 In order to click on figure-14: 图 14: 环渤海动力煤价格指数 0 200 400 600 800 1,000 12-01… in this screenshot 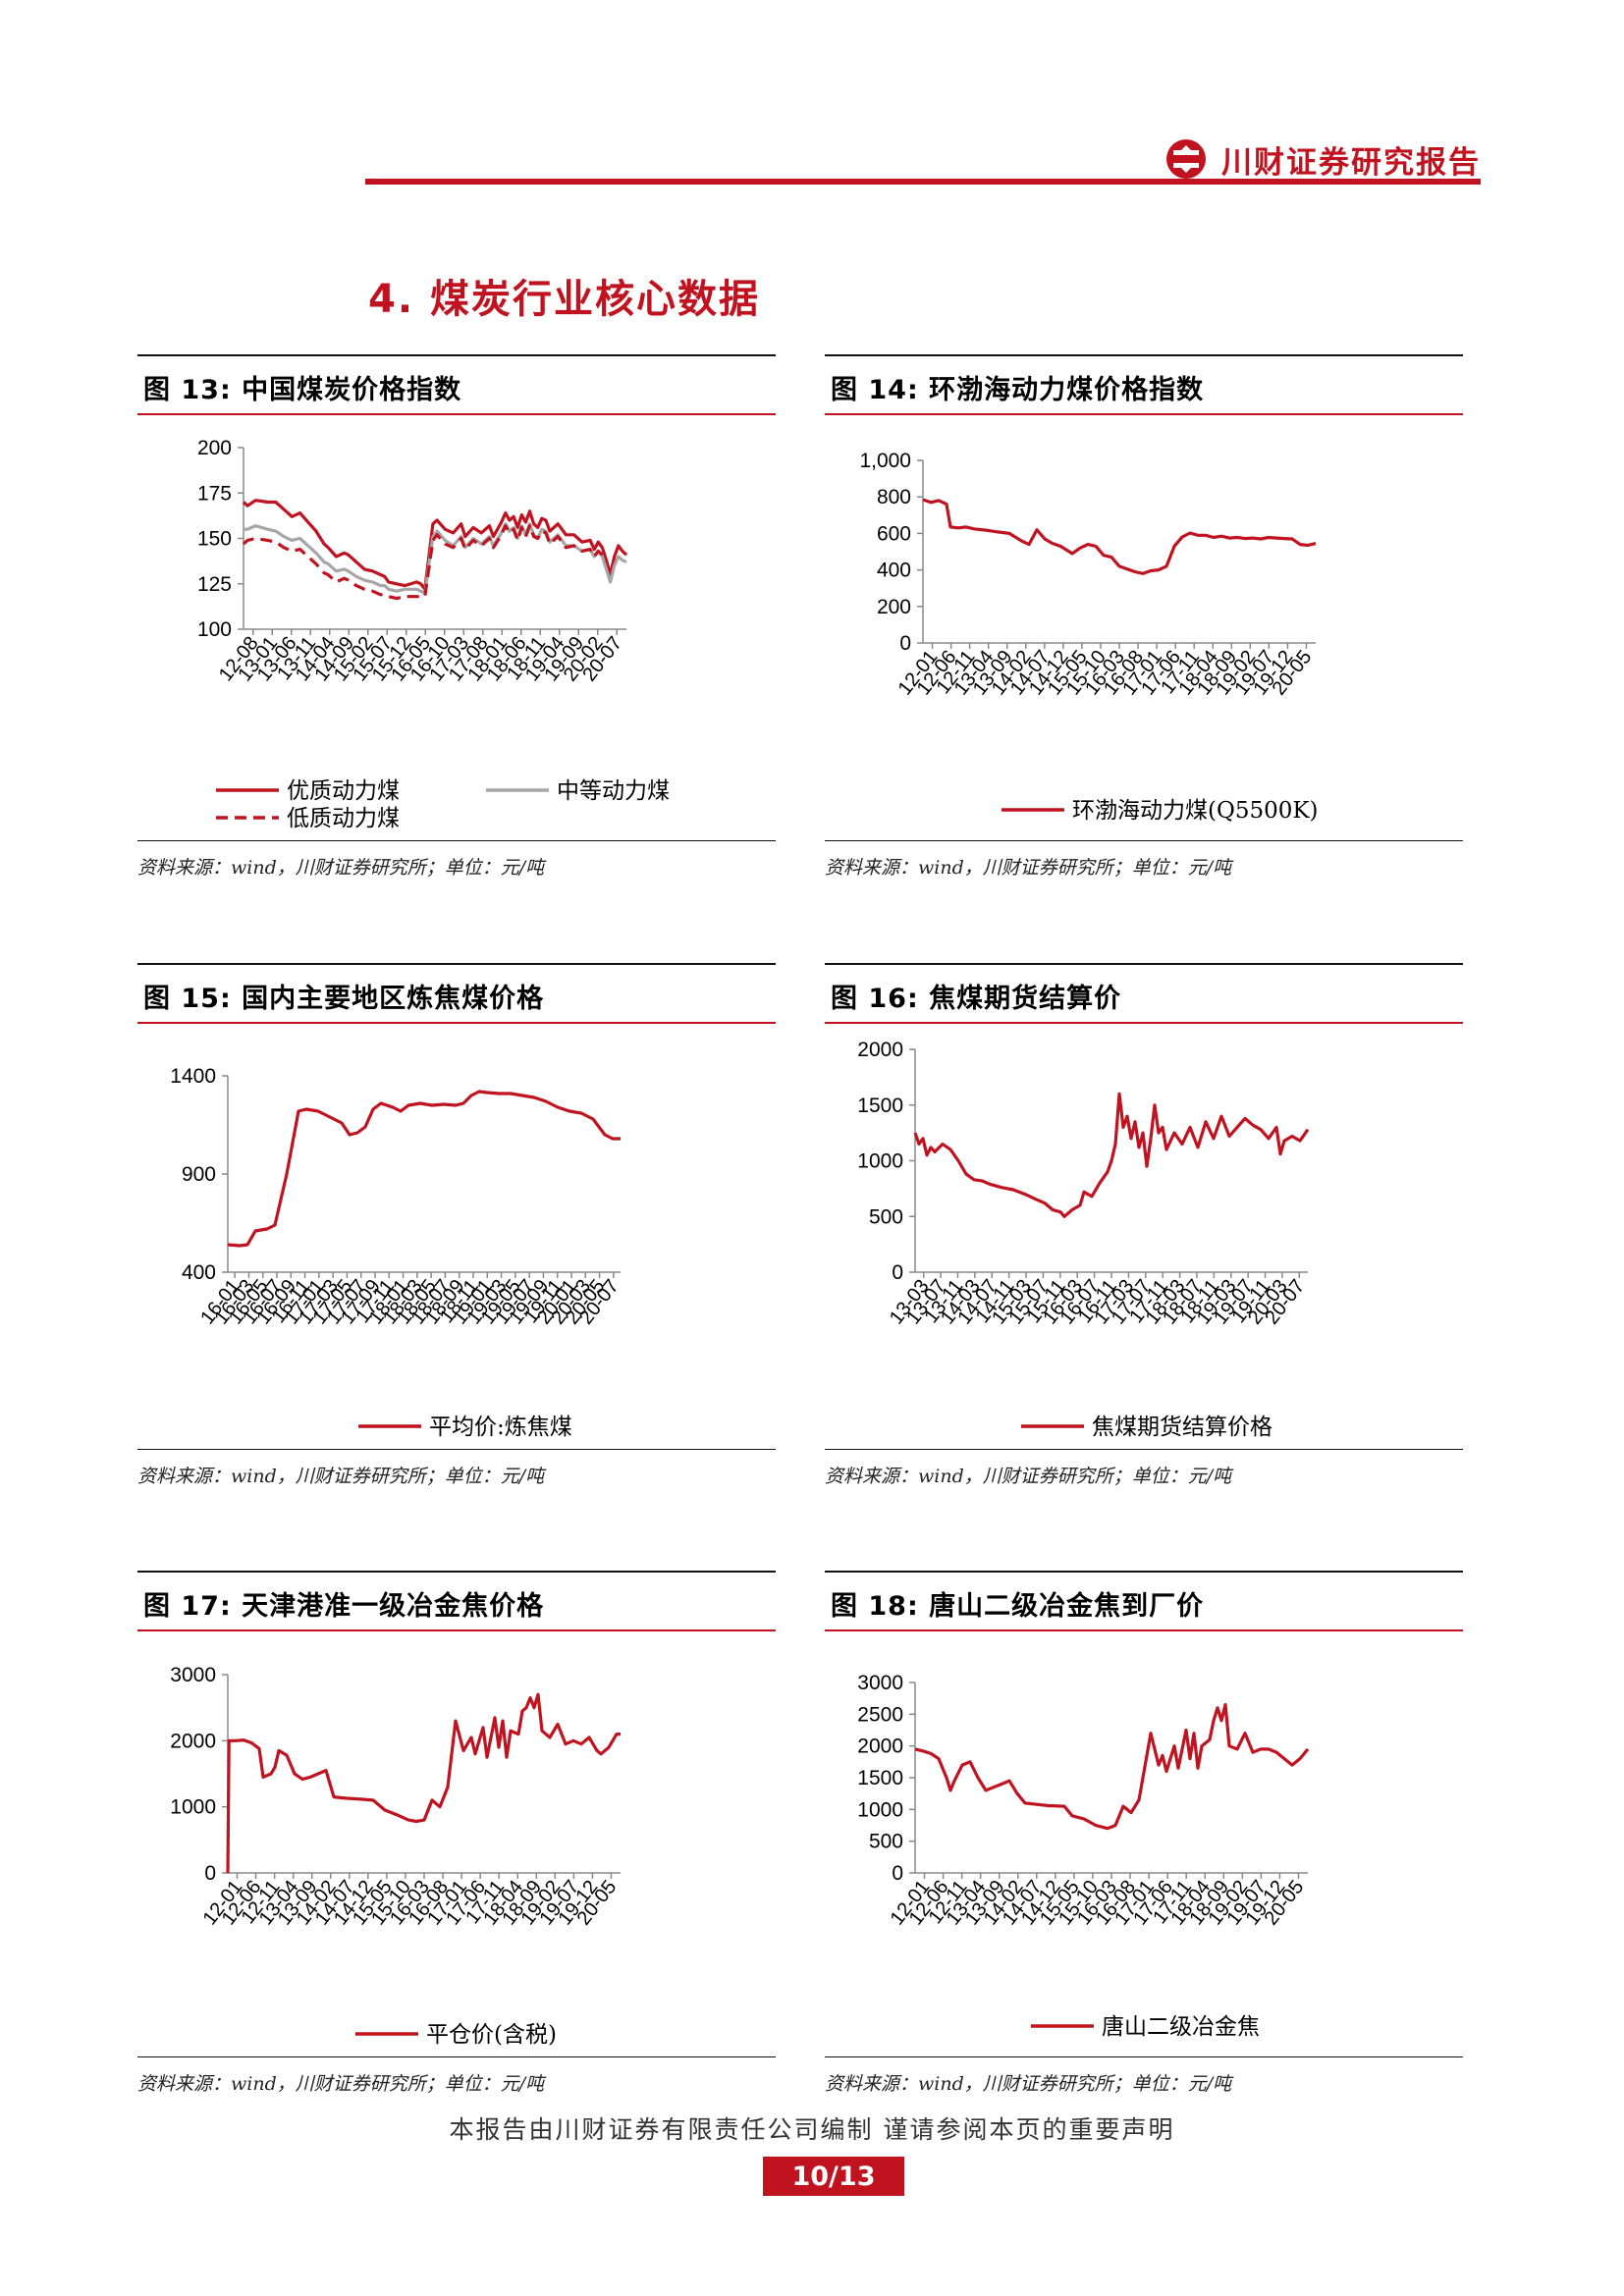, I will do `click(1144, 619)`.